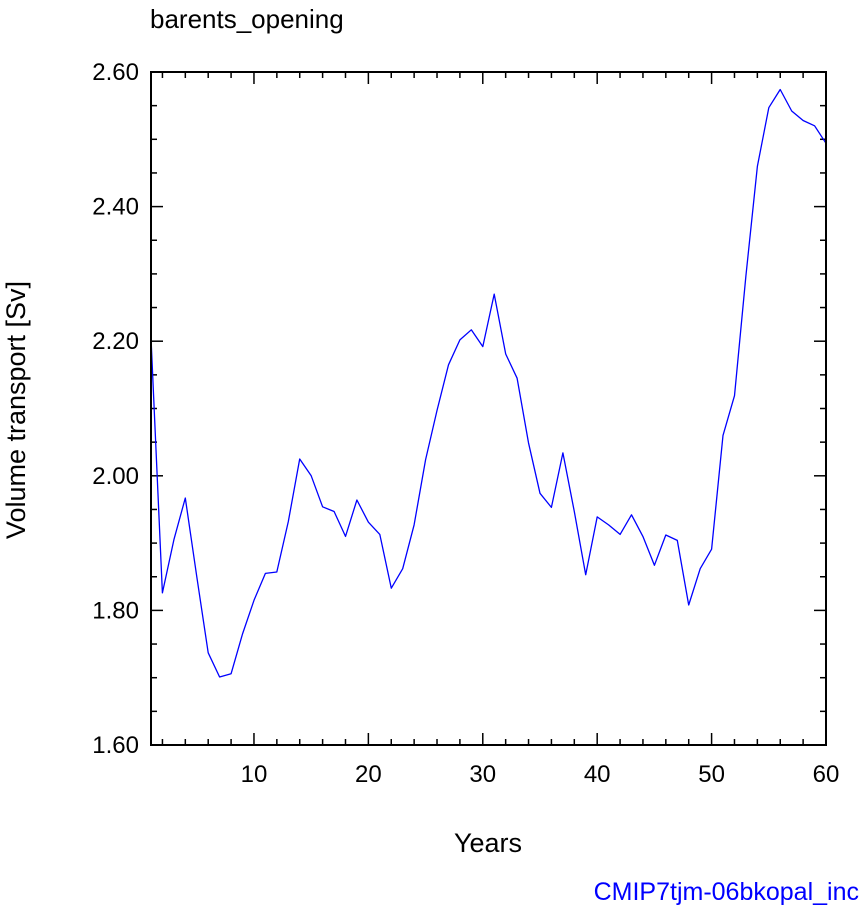  What do you see at coordinates (115, 72) in the screenshot?
I see `y-tick-label: 2.60` at bounding box center [115, 72].